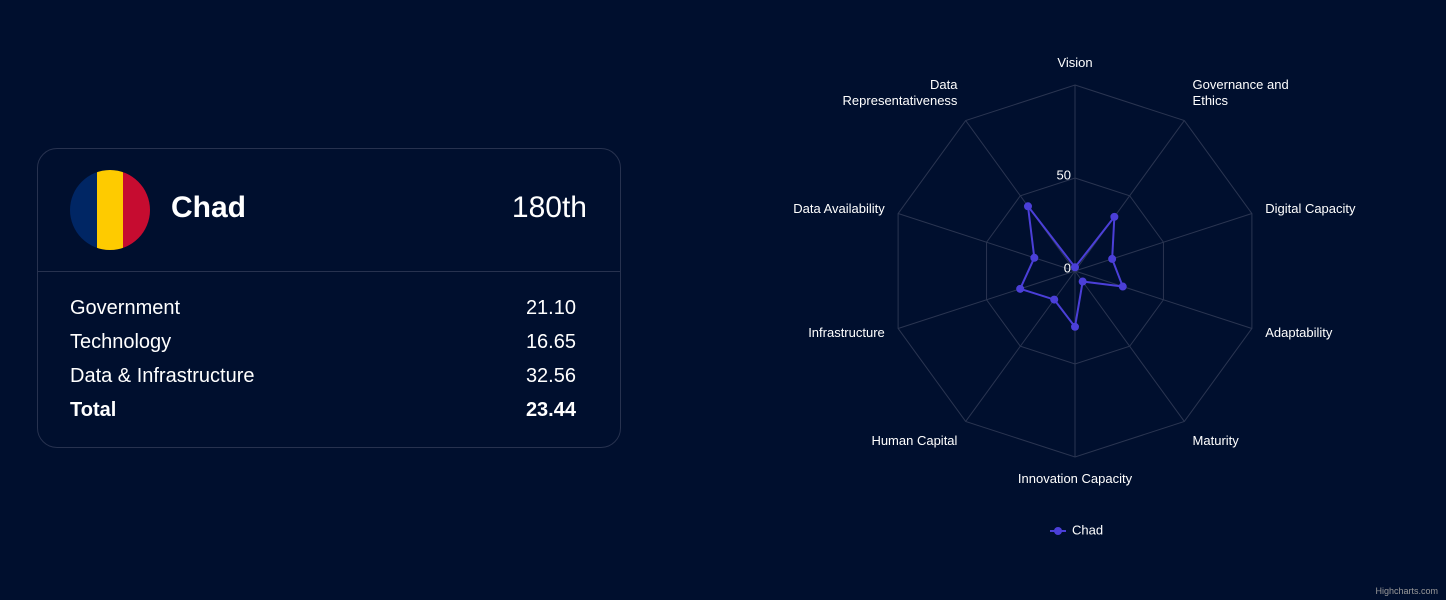 The image size is (1446, 600). What do you see at coordinates (208, 207) in the screenshot?
I see `country-name: Chad` at bounding box center [208, 207].